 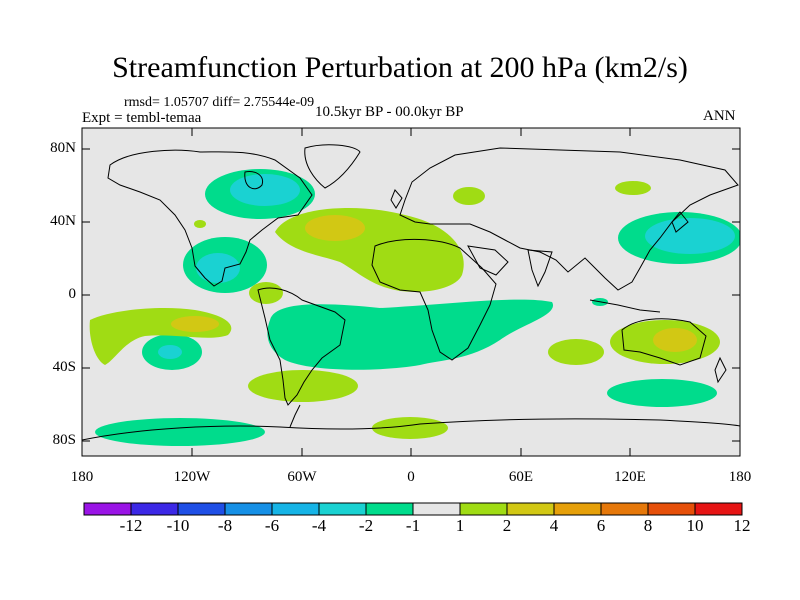 What do you see at coordinates (664, 342) in the screenshot?
I see `coast-australia` at bounding box center [664, 342].